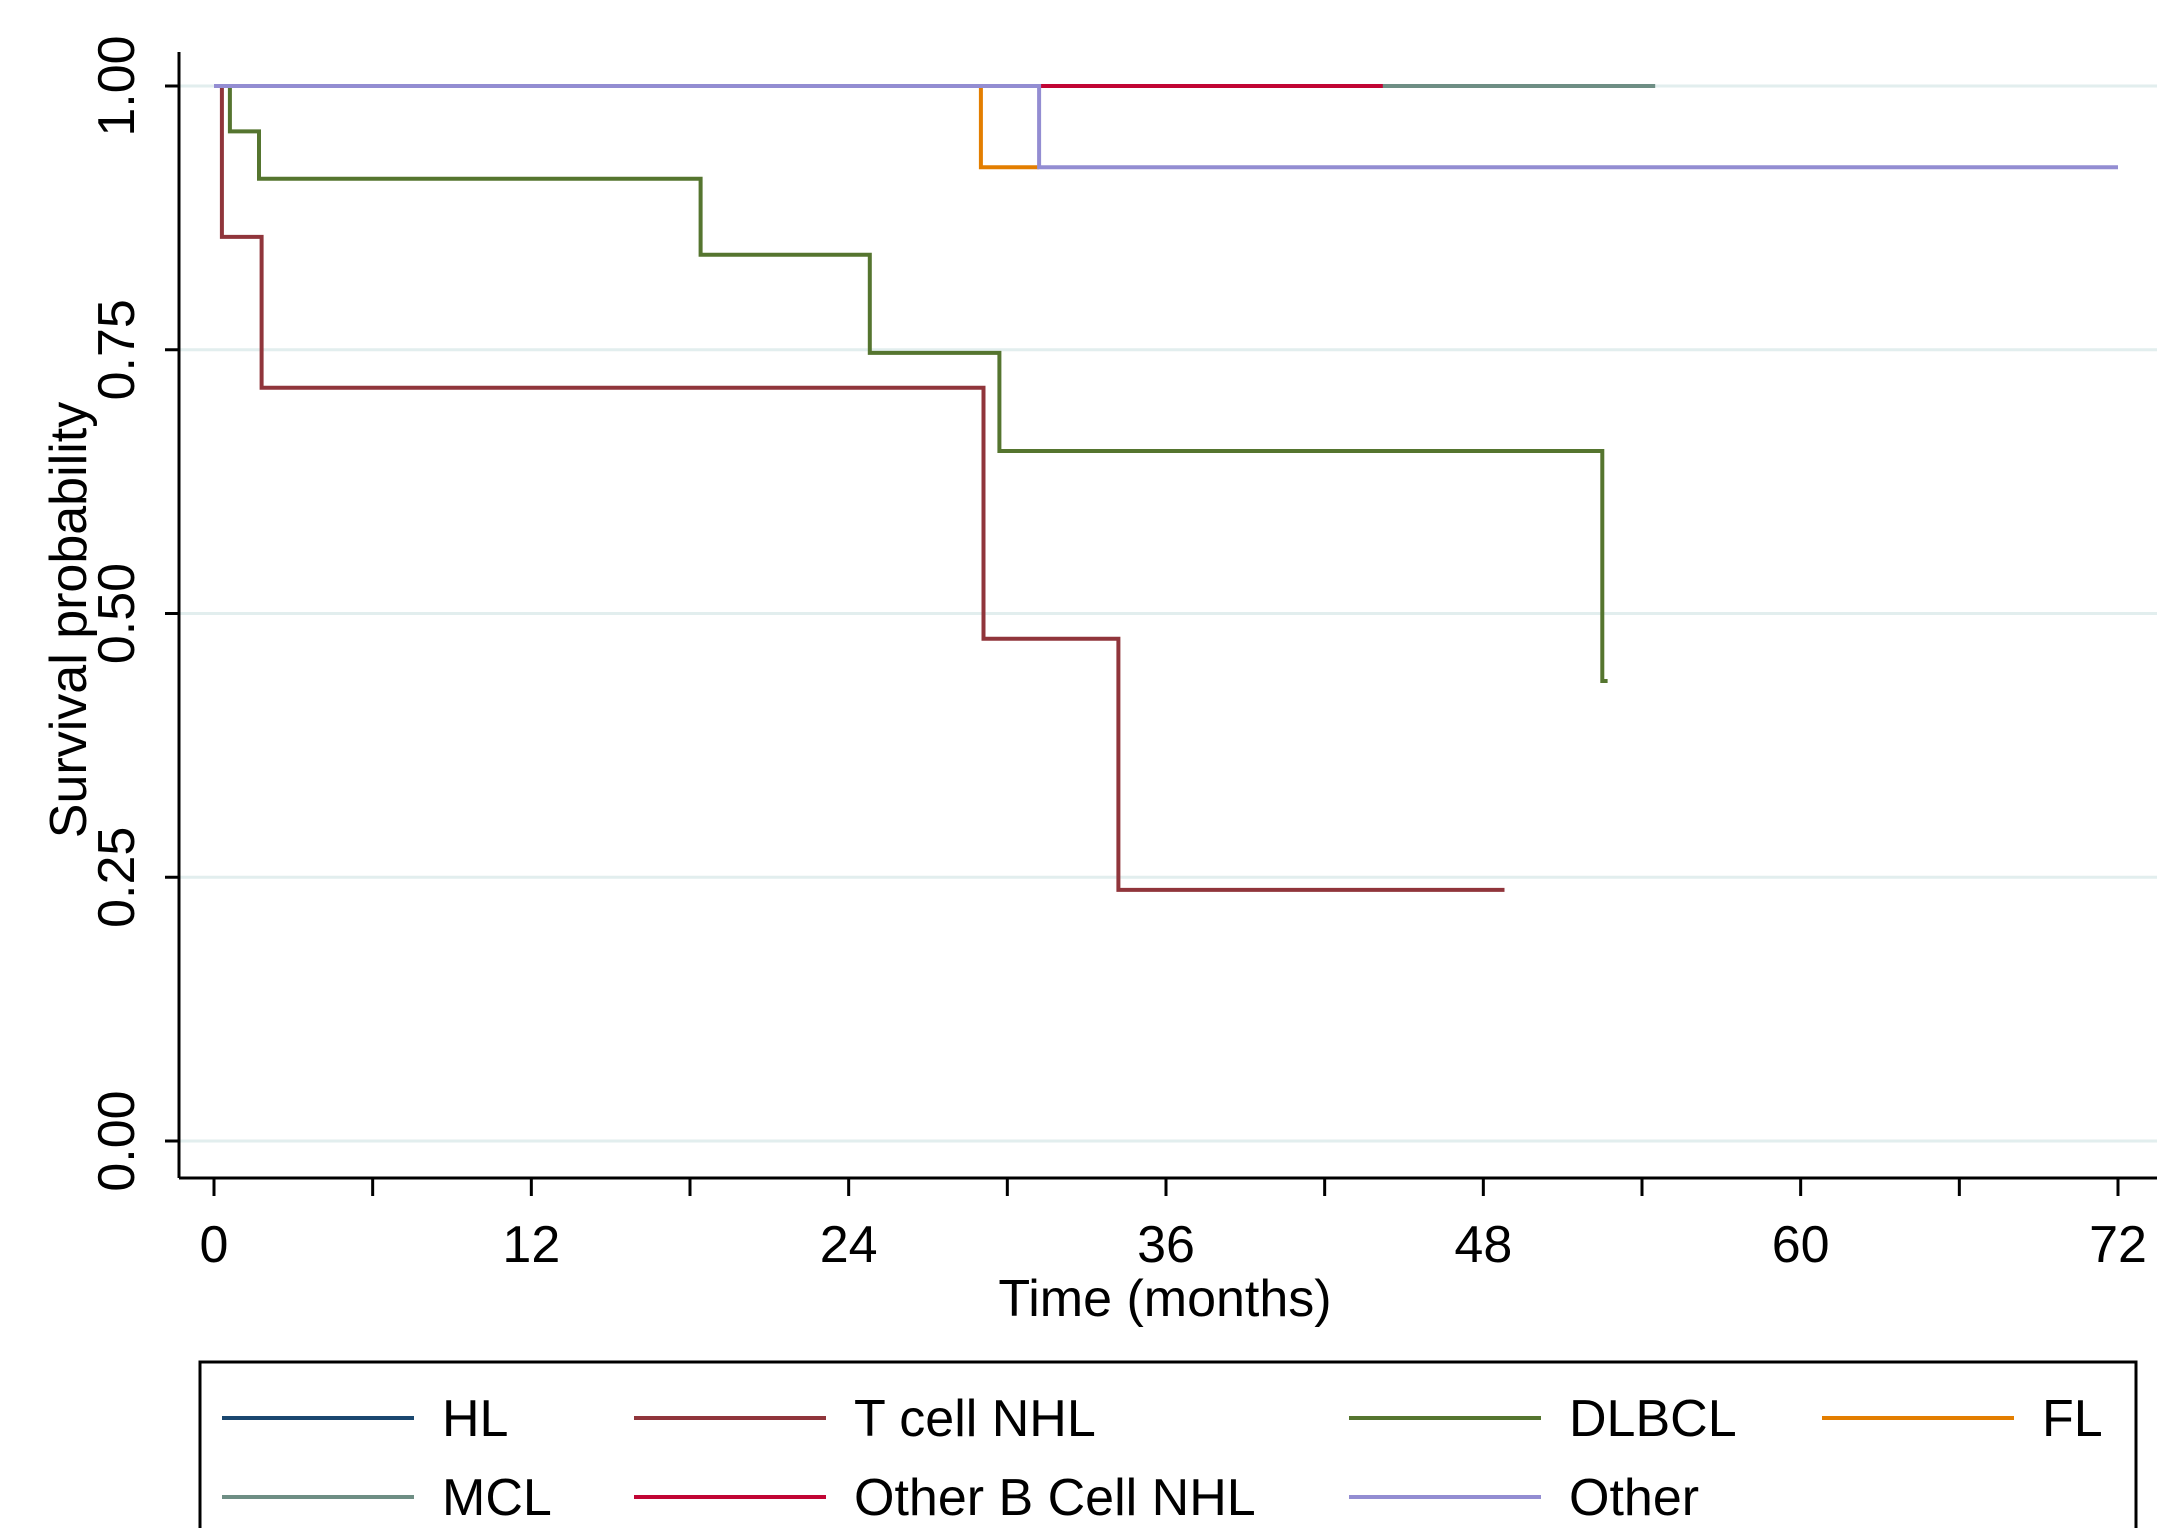  Describe the element at coordinates (1801, 1245) in the screenshot. I see `x-tick-label-5: 60` at that location.